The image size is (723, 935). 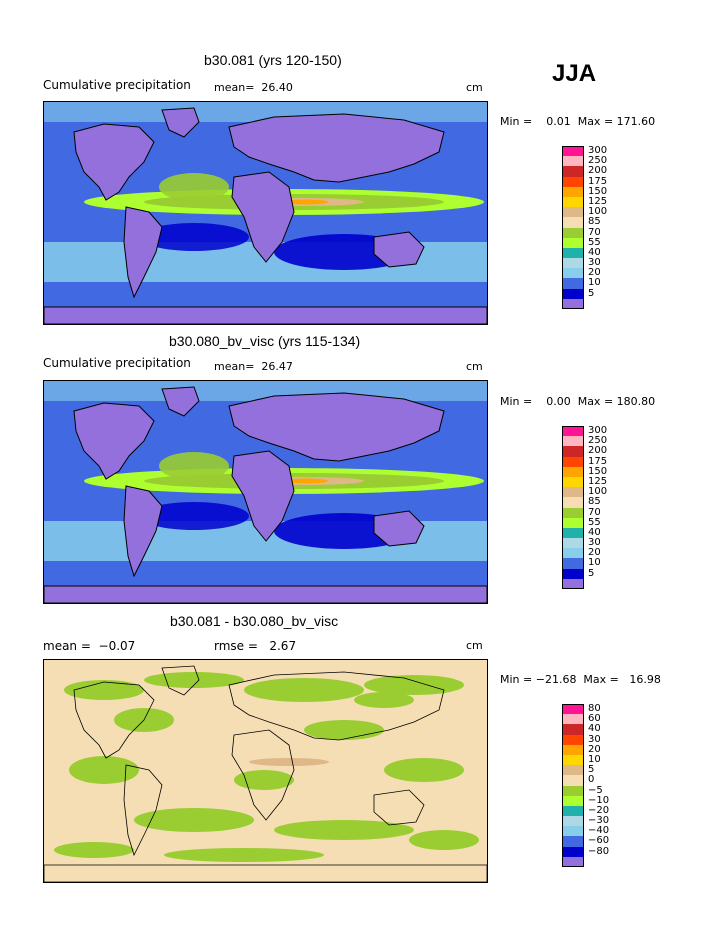 I want to click on legend-entry: 150, so click(x=592, y=191).